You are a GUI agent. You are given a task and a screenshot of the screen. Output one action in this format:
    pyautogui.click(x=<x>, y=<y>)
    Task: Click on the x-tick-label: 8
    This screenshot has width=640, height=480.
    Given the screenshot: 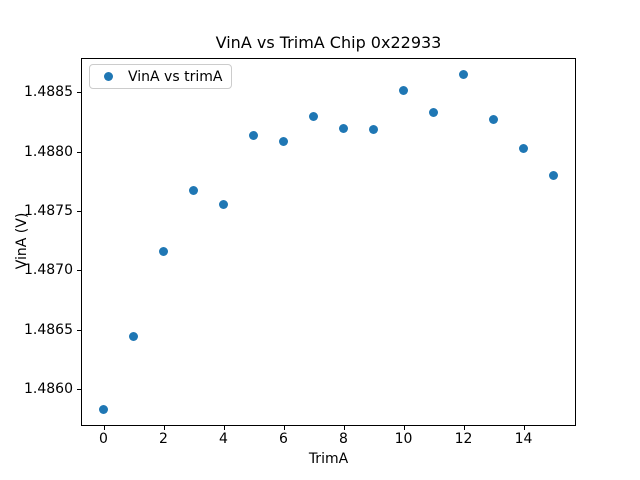 What is the action you would take?
    pyautogui.click(x=343, y=439)
    